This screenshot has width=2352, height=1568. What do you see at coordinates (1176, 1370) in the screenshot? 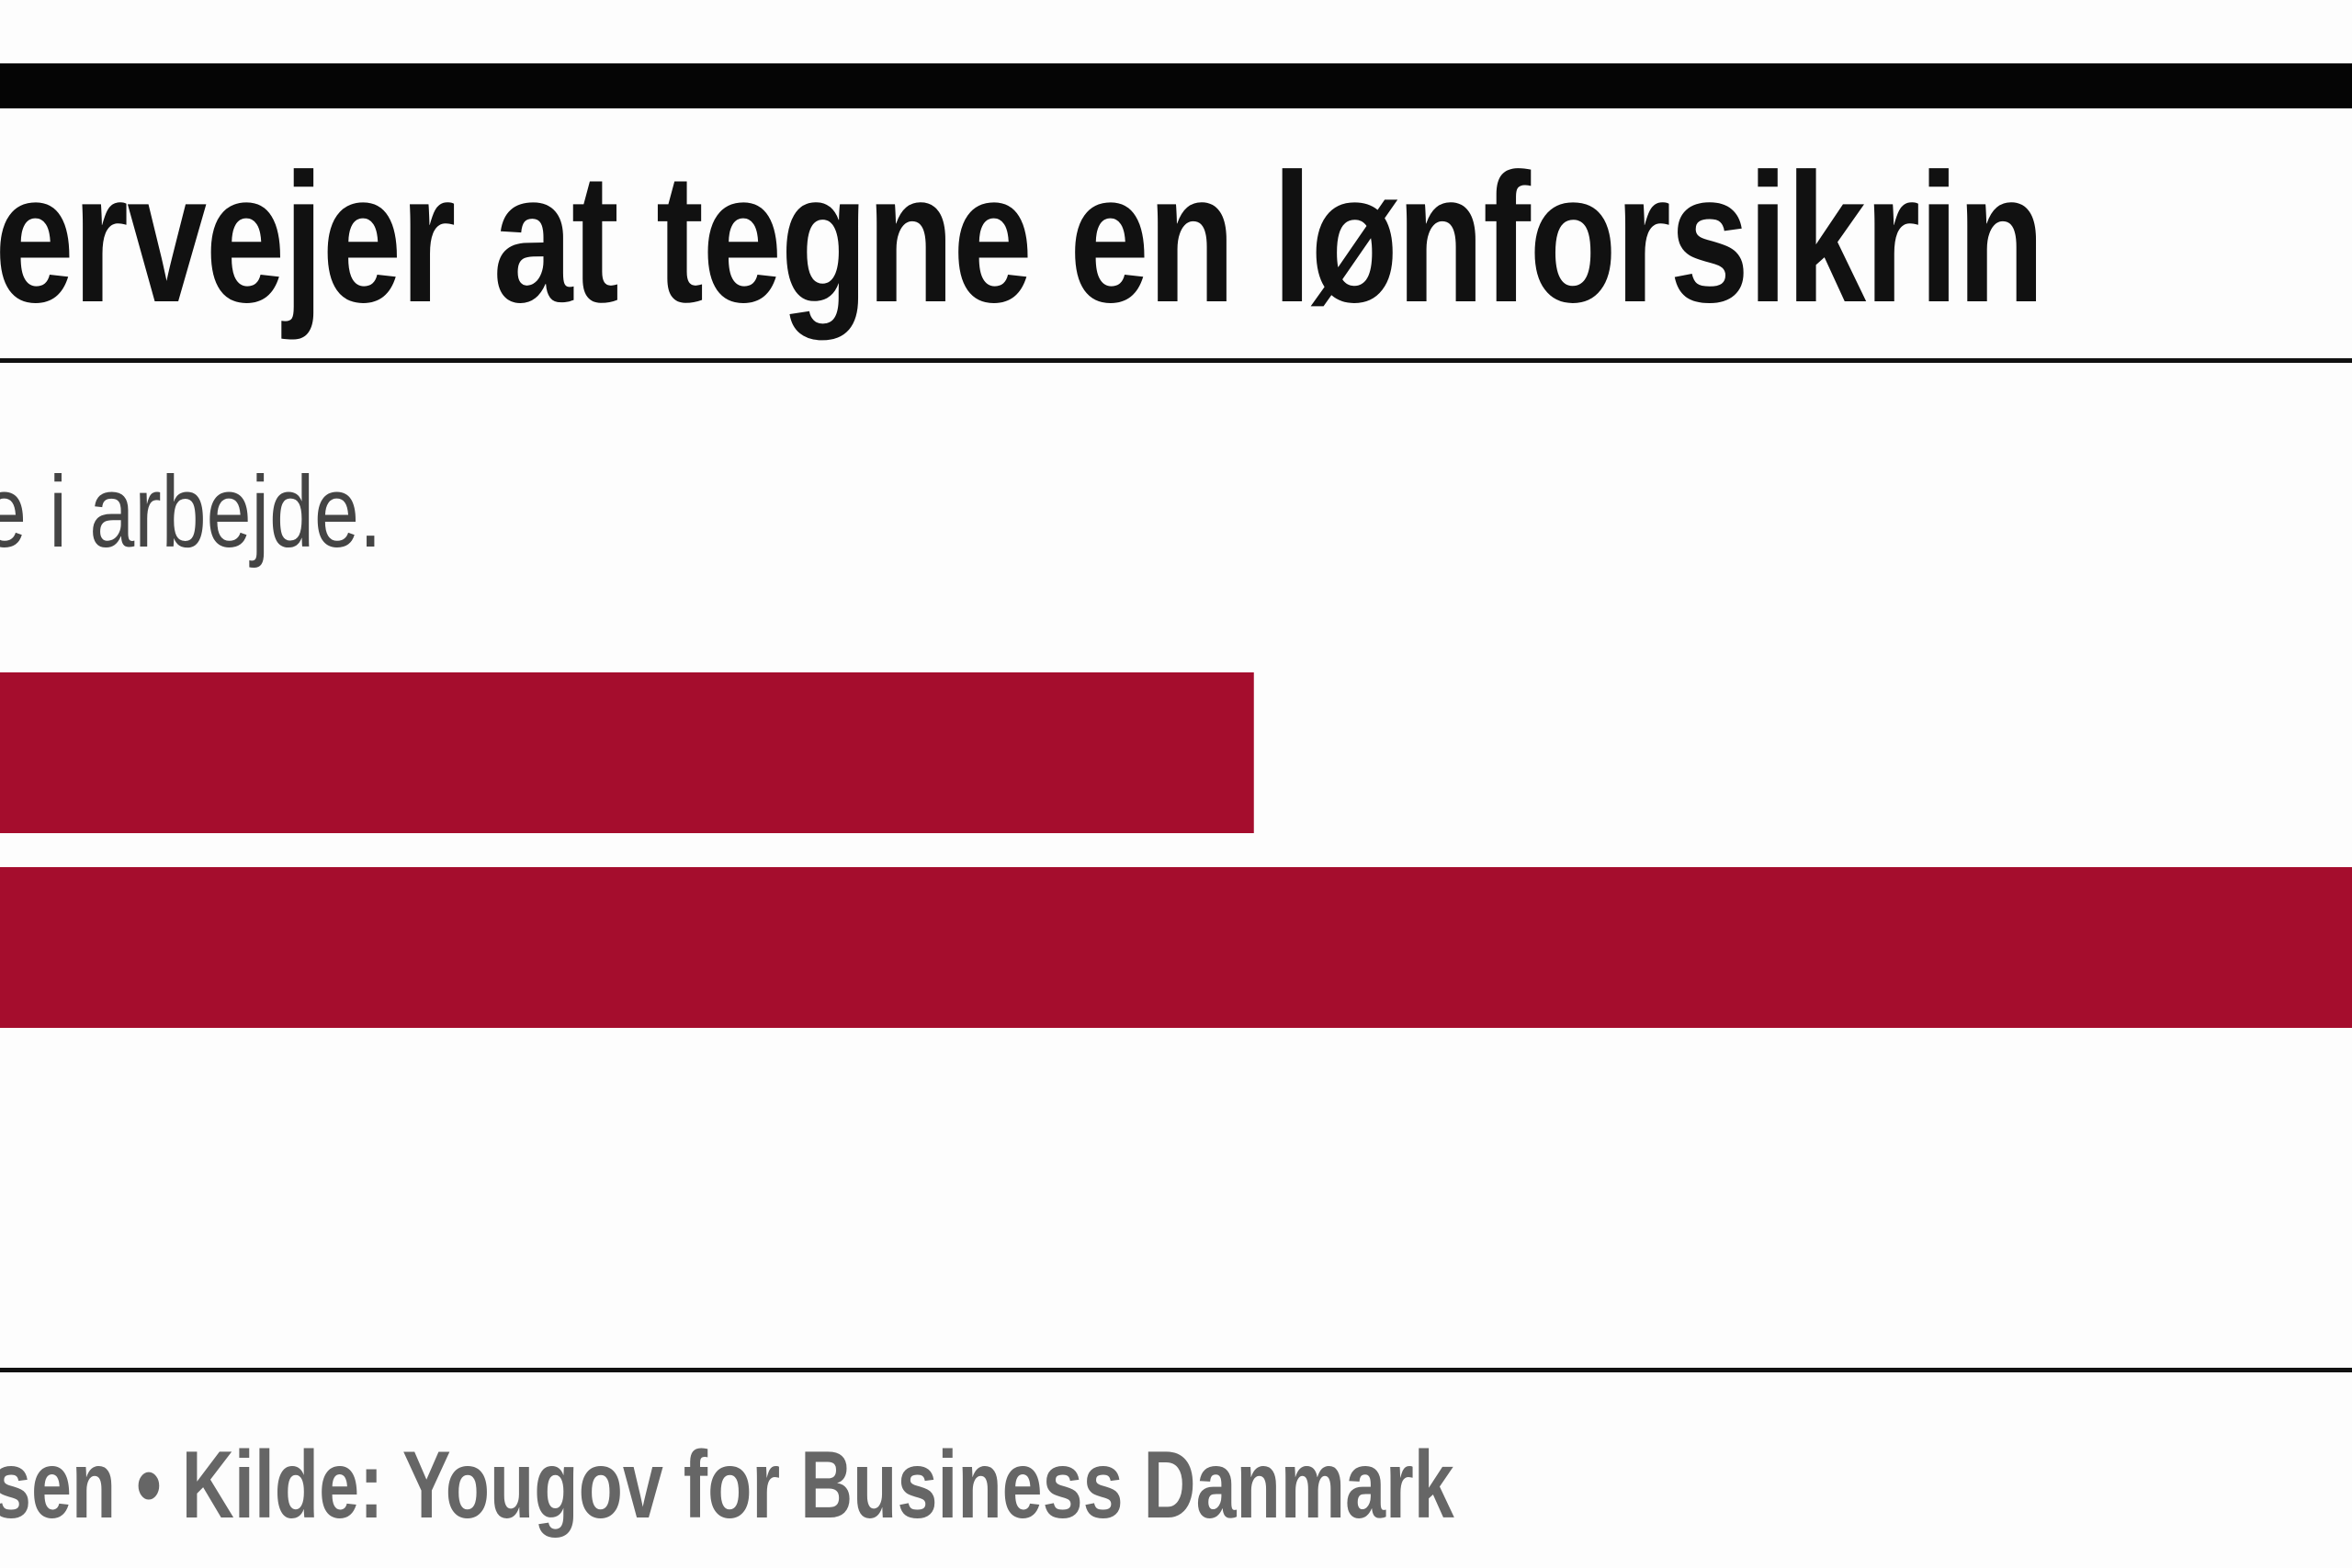
I see `footer-divider` at bounding box center [1176, 1370].